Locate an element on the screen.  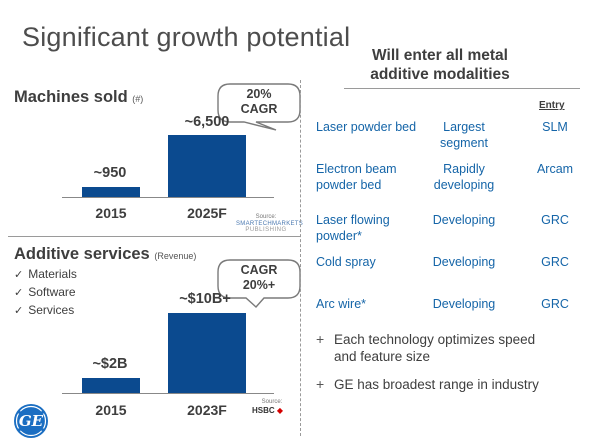
status-line: Largest is located at coordinates (464, 127).